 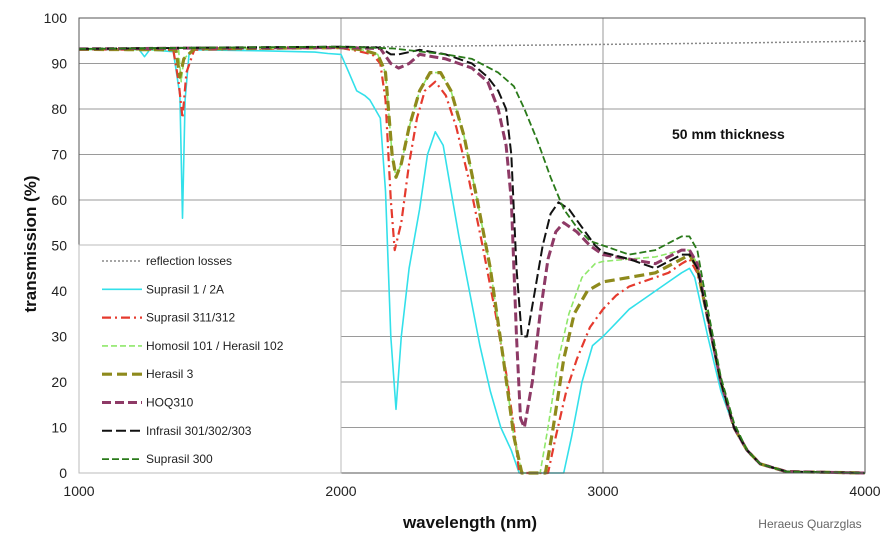 What do you see at coordinates (191, 318) in the screenshot?
I see `legend-label-2: Suprasil 311/312` at bounding box center [191, 318].